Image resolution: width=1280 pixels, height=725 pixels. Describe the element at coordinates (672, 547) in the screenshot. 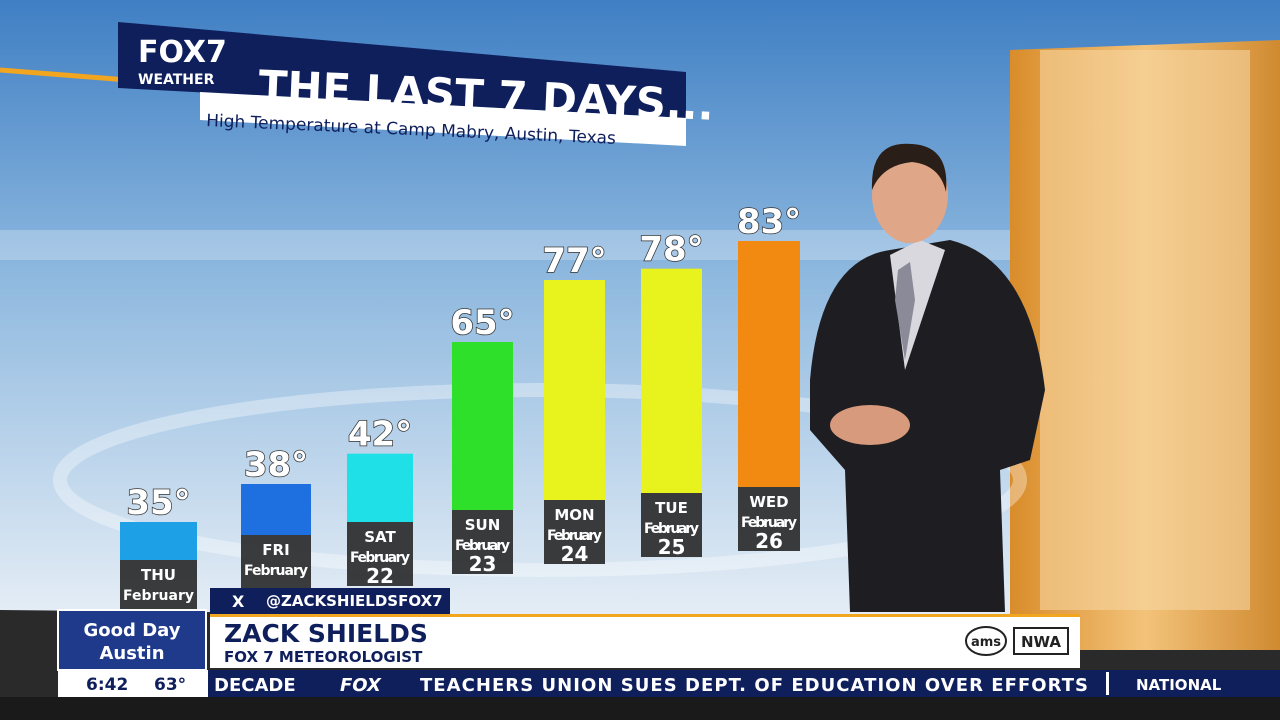

I see `date-label: 25` at that location.